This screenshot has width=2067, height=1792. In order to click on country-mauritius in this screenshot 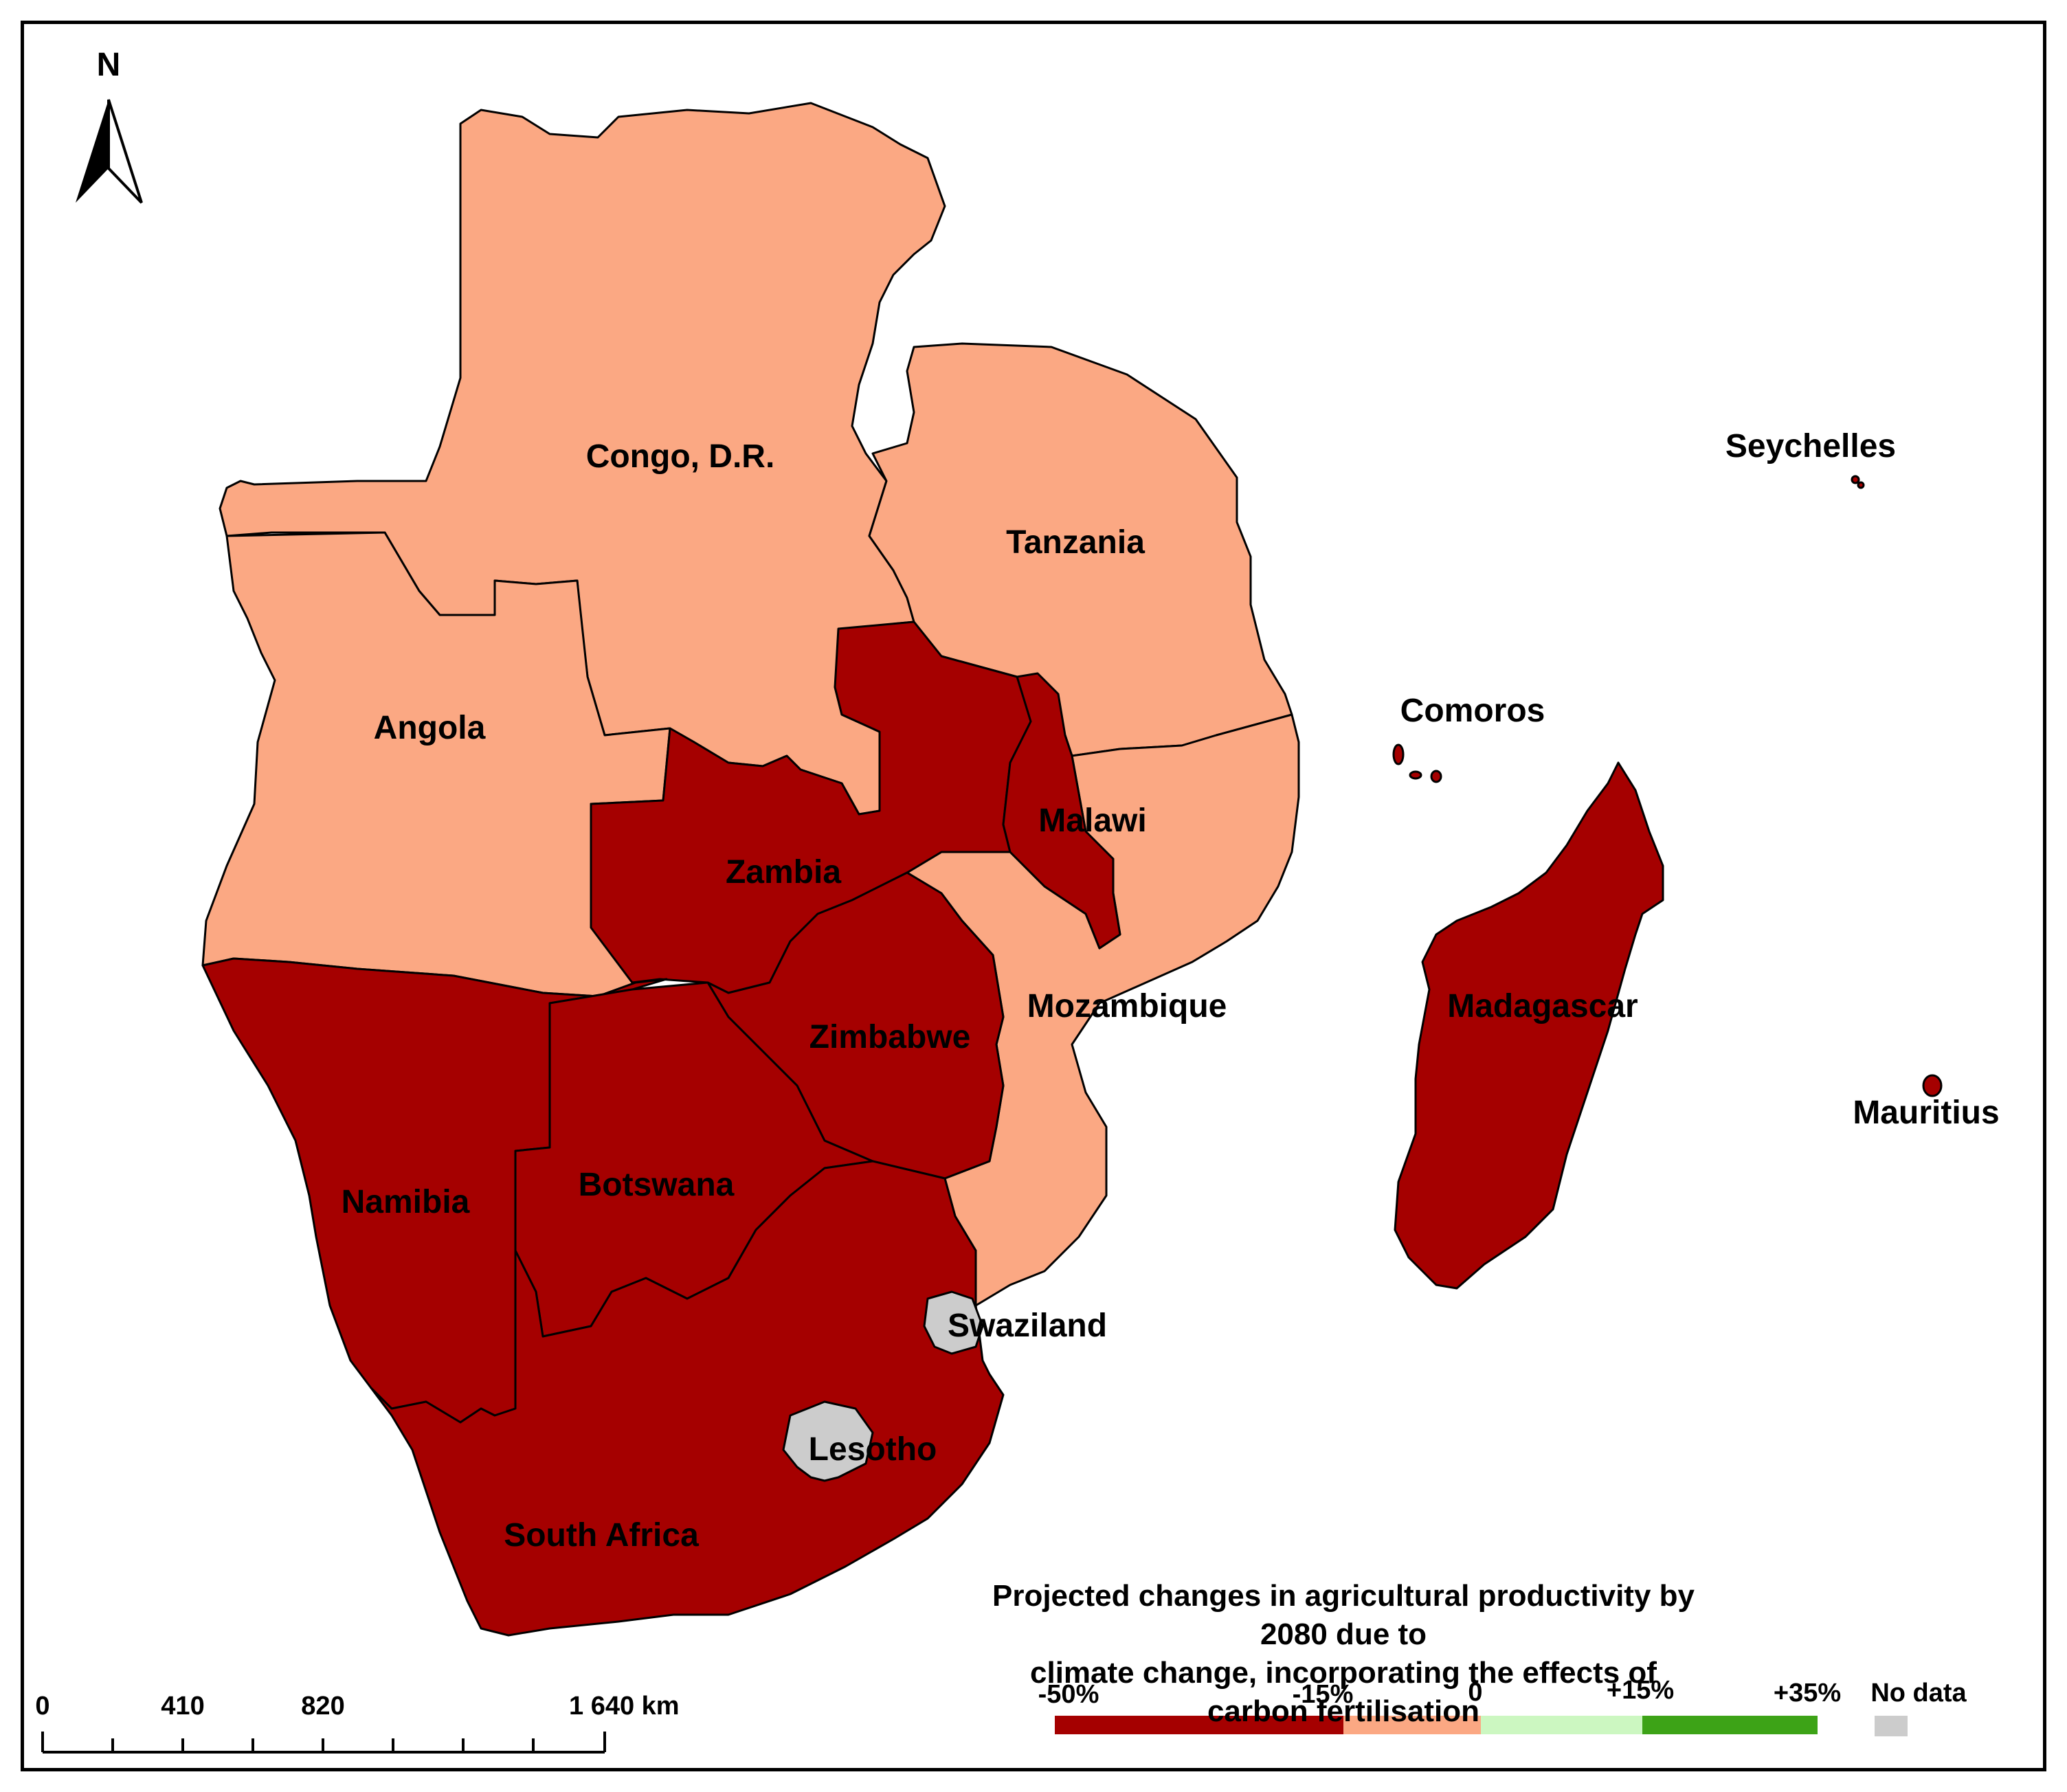, I will do `click(1932, 1085)`.